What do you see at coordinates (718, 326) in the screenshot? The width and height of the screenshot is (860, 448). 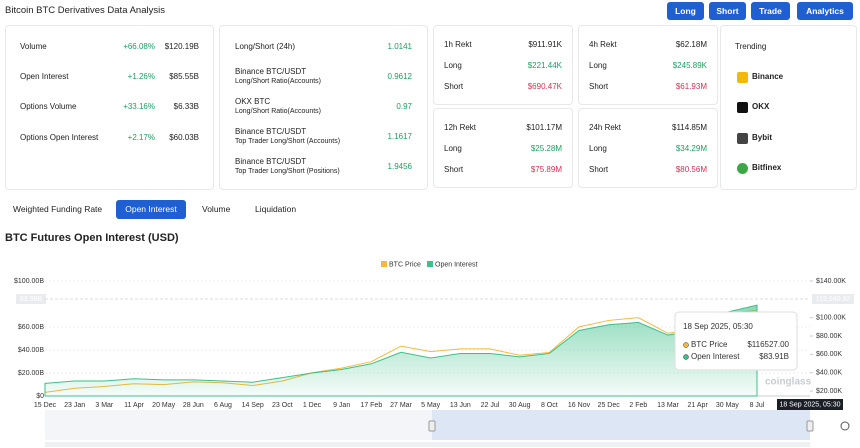 I see `tooltip-date: 18 Sep 2025, 05:30` at bounding box center [718, 326].